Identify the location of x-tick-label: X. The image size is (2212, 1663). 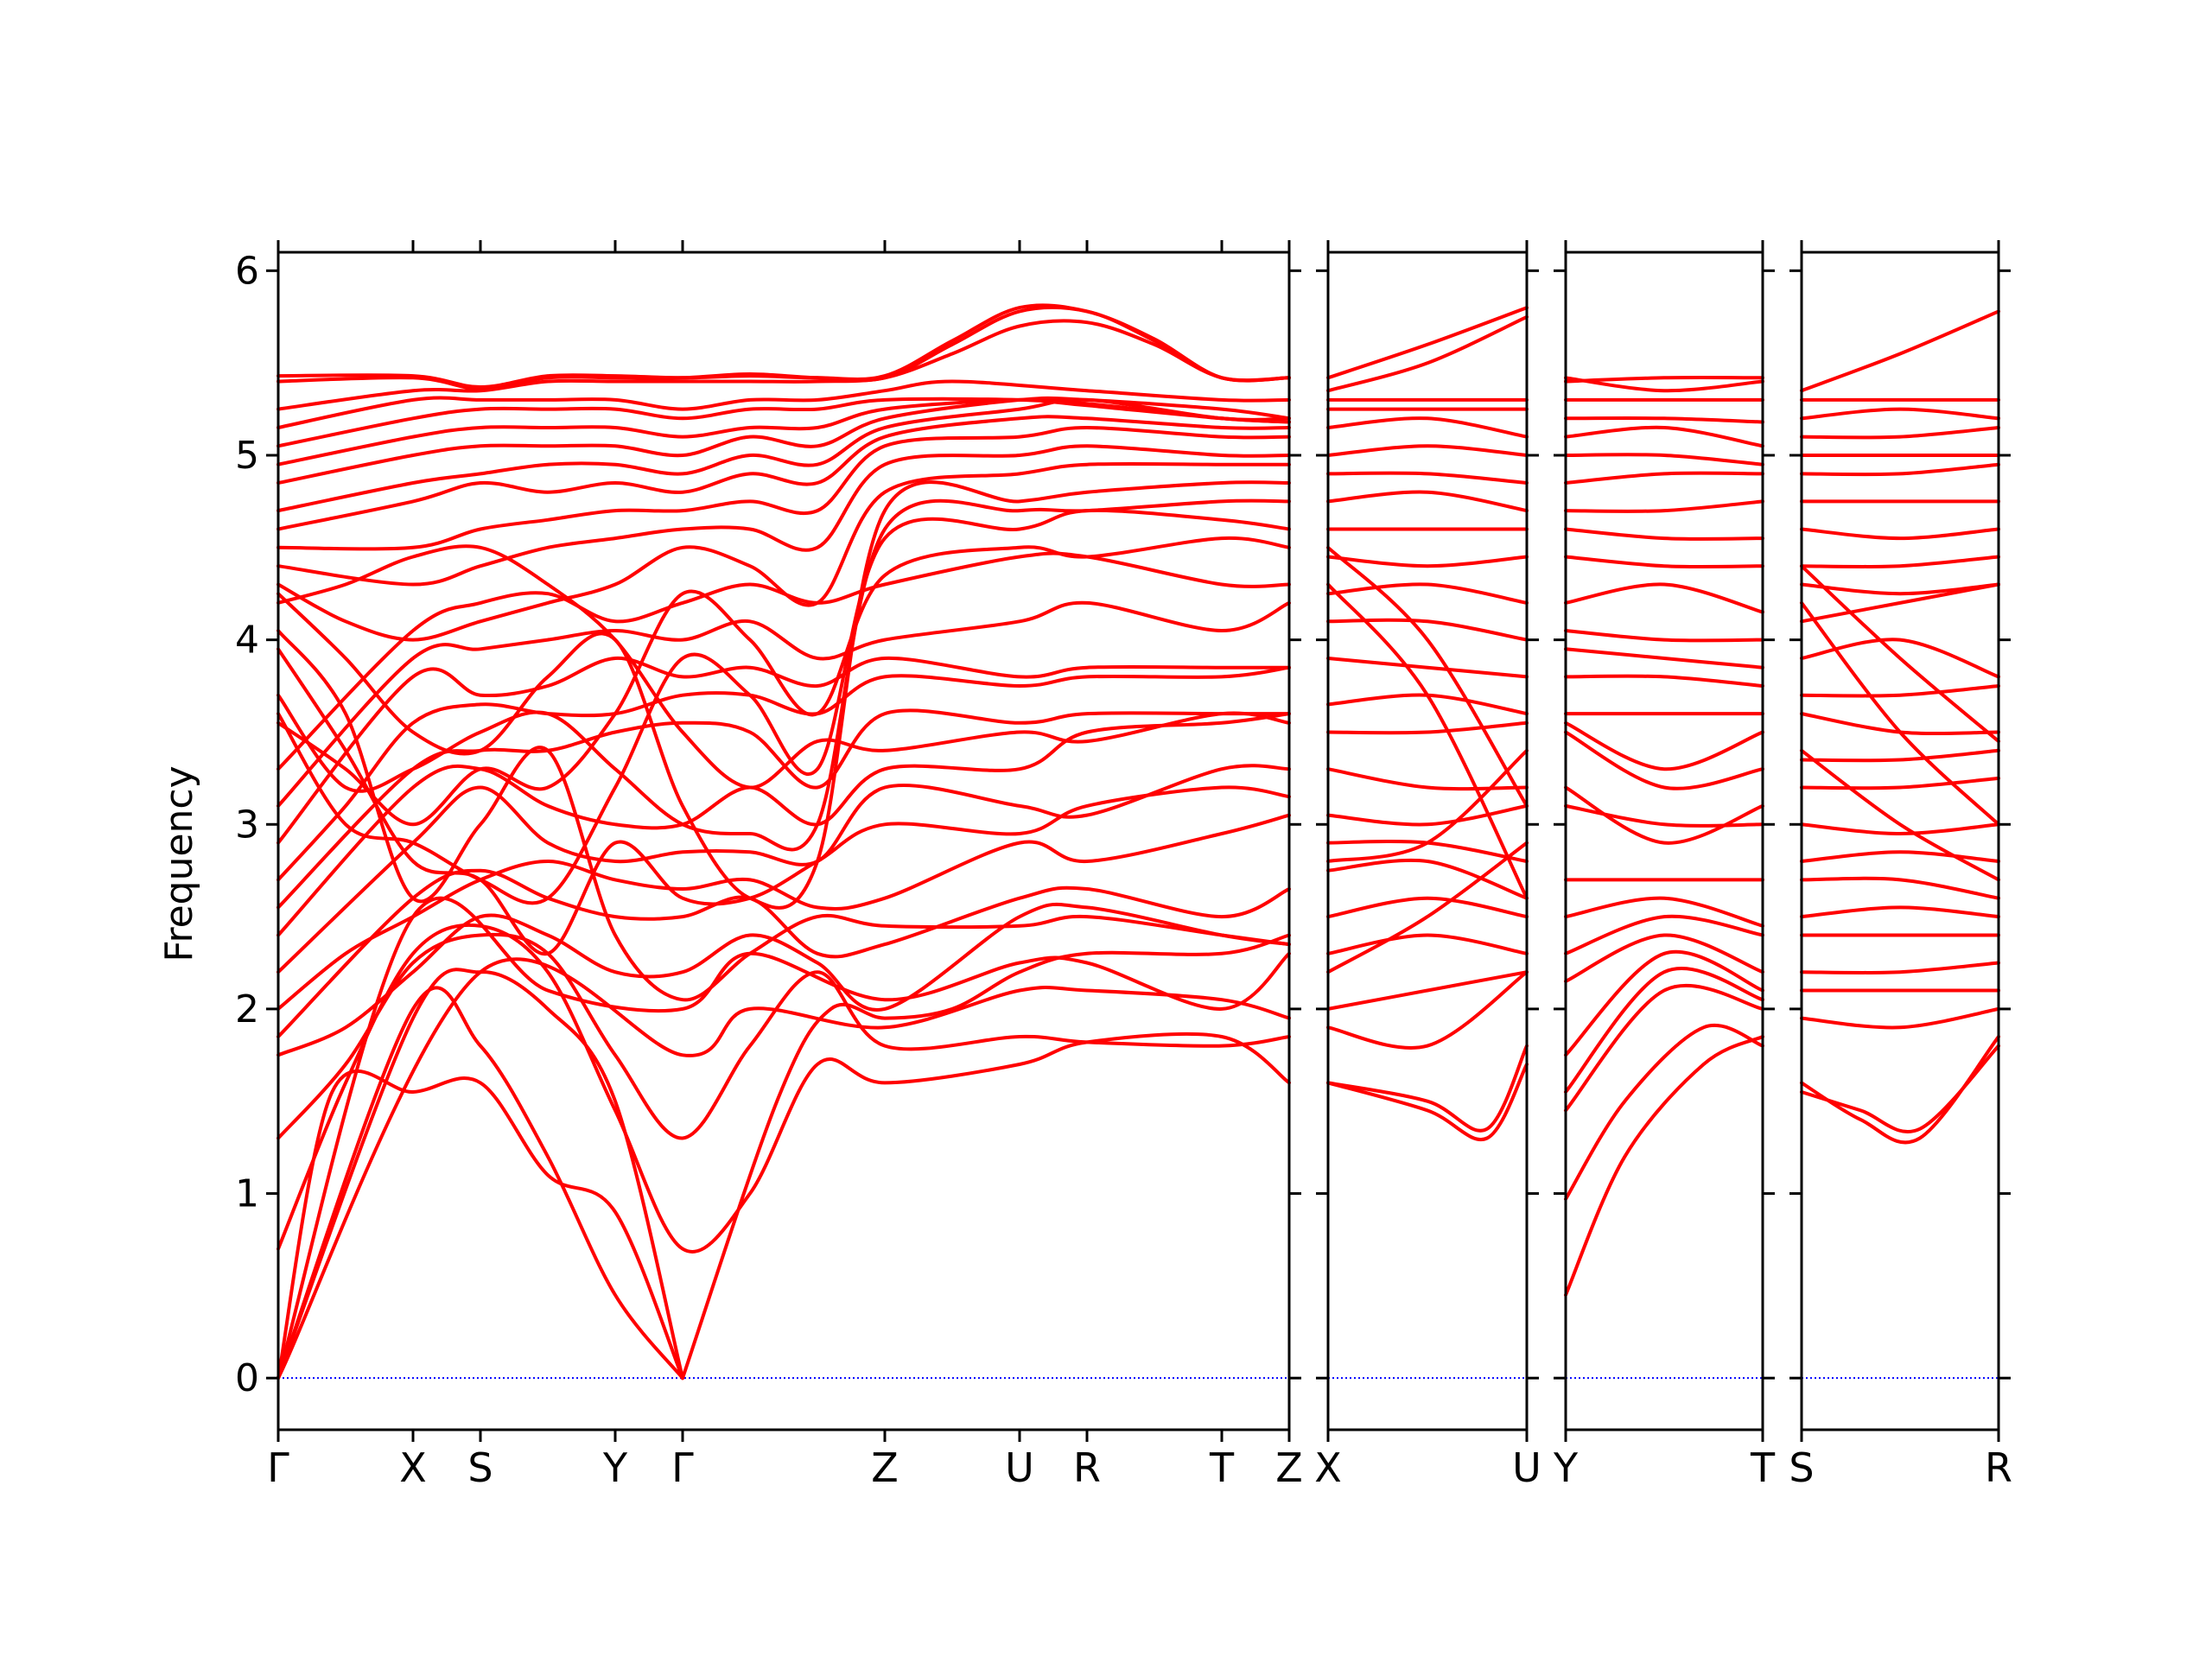
(1328, 1467).